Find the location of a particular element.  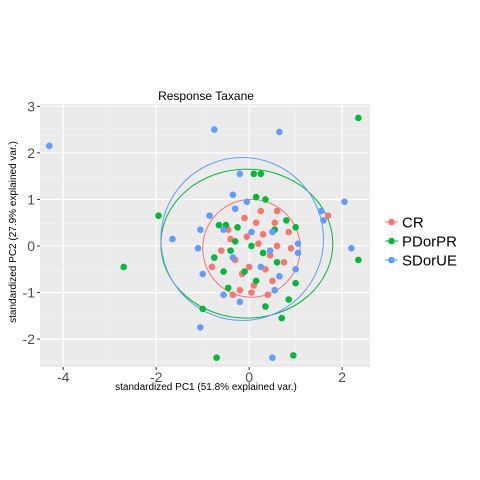

x-tick-label: 2 is located at coordinates (342, 377).